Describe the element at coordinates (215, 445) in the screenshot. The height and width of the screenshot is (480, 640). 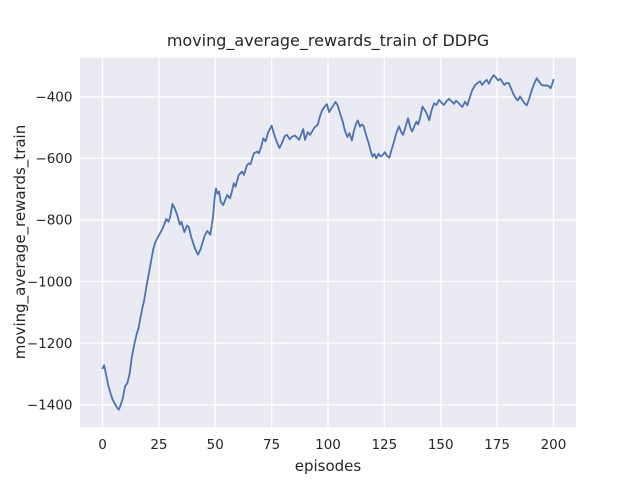
I see `x-tick-label: 50` at that location.